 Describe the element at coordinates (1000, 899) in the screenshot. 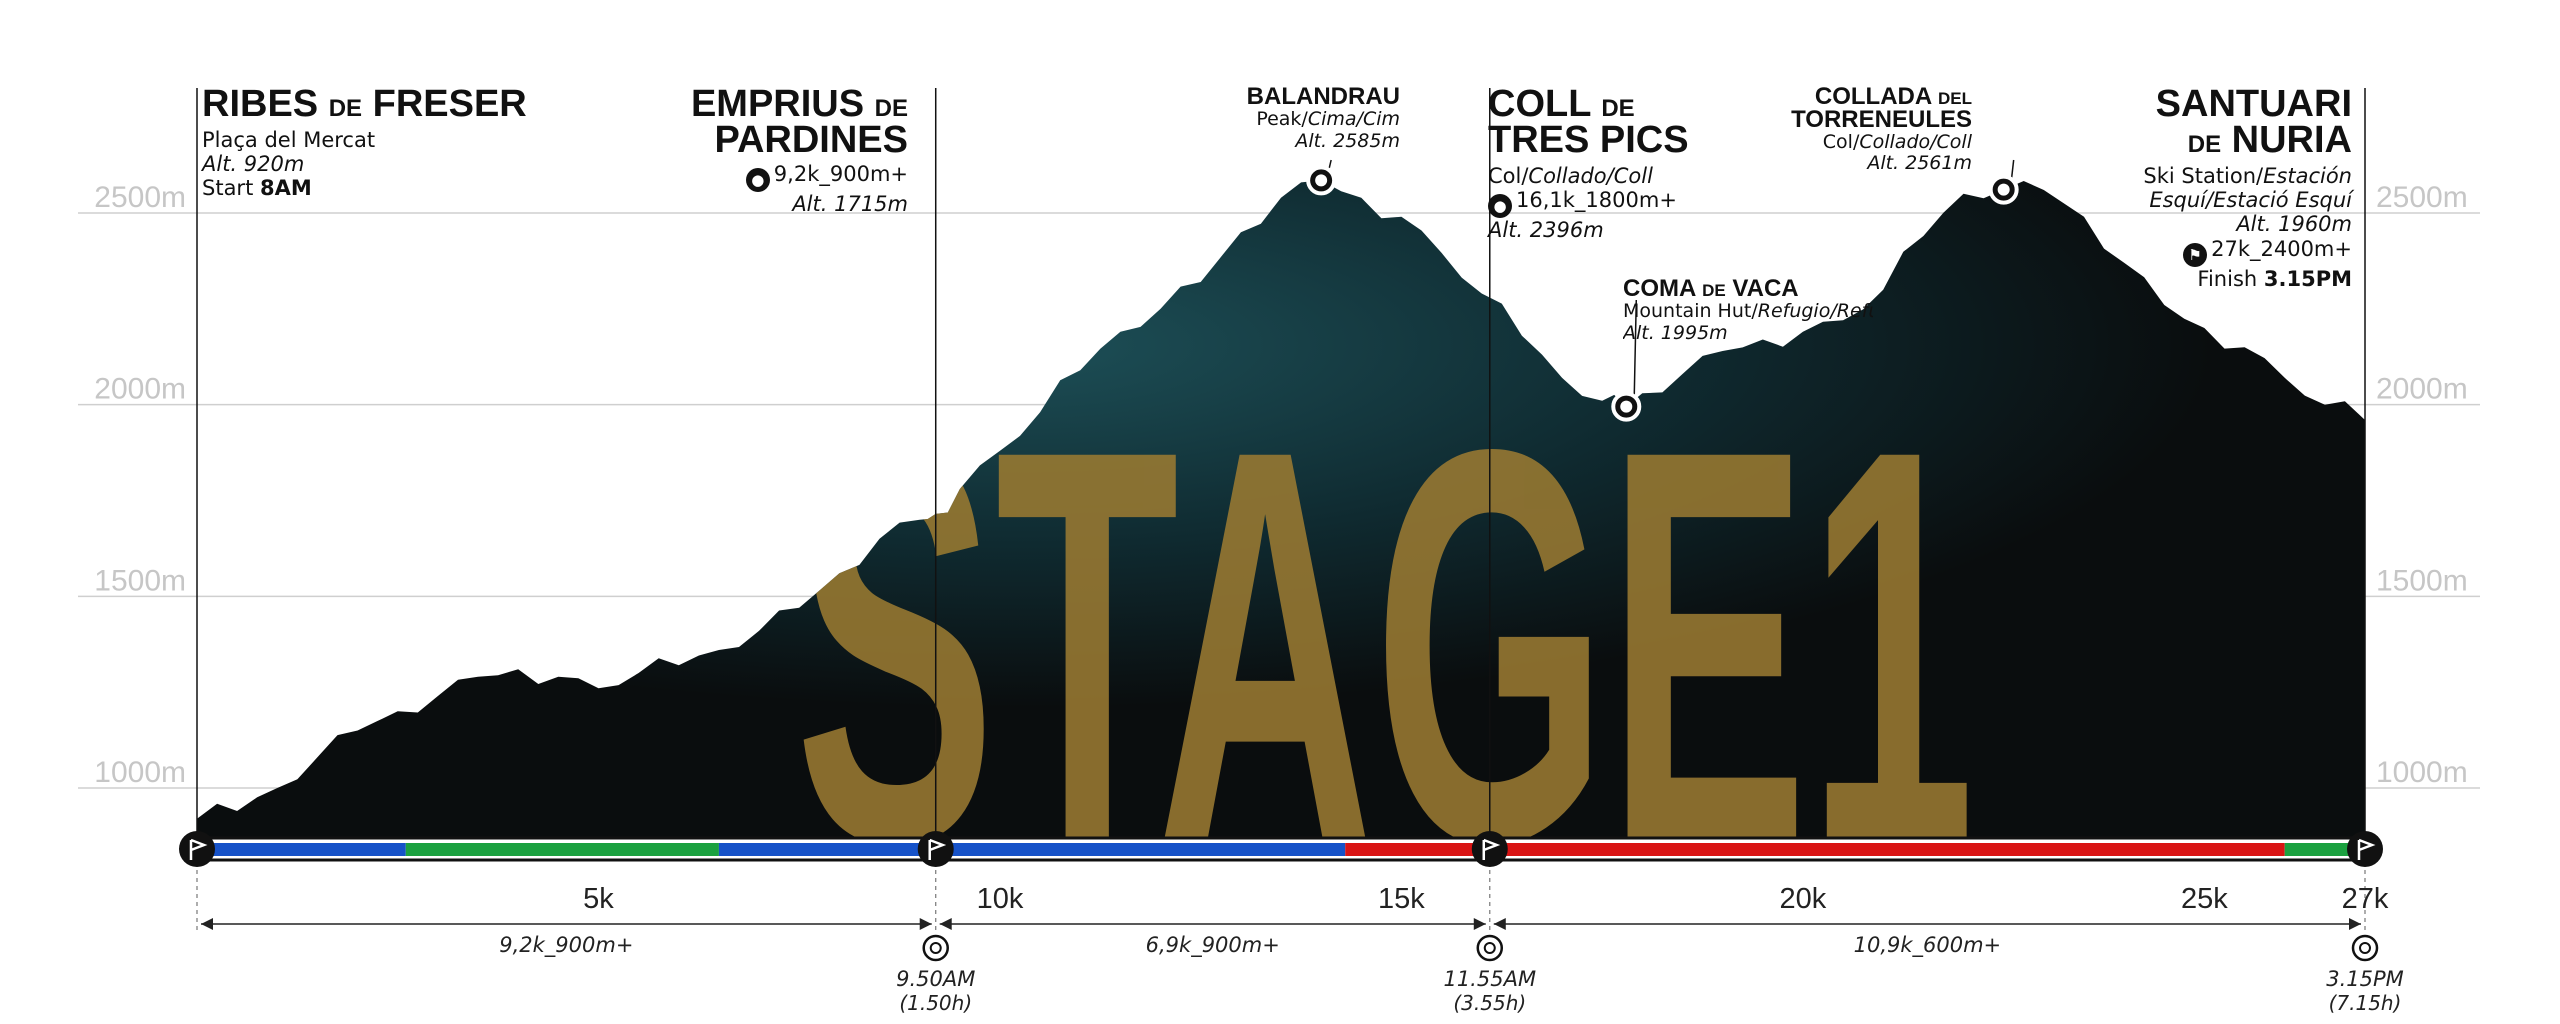

I see `x-tick-label: 10k` at that location.